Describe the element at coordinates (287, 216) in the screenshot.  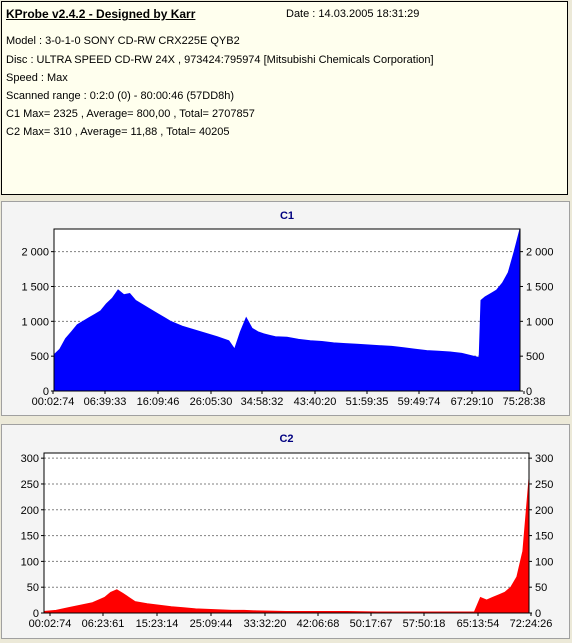
I see `c1-chart-title: C1` at that location.